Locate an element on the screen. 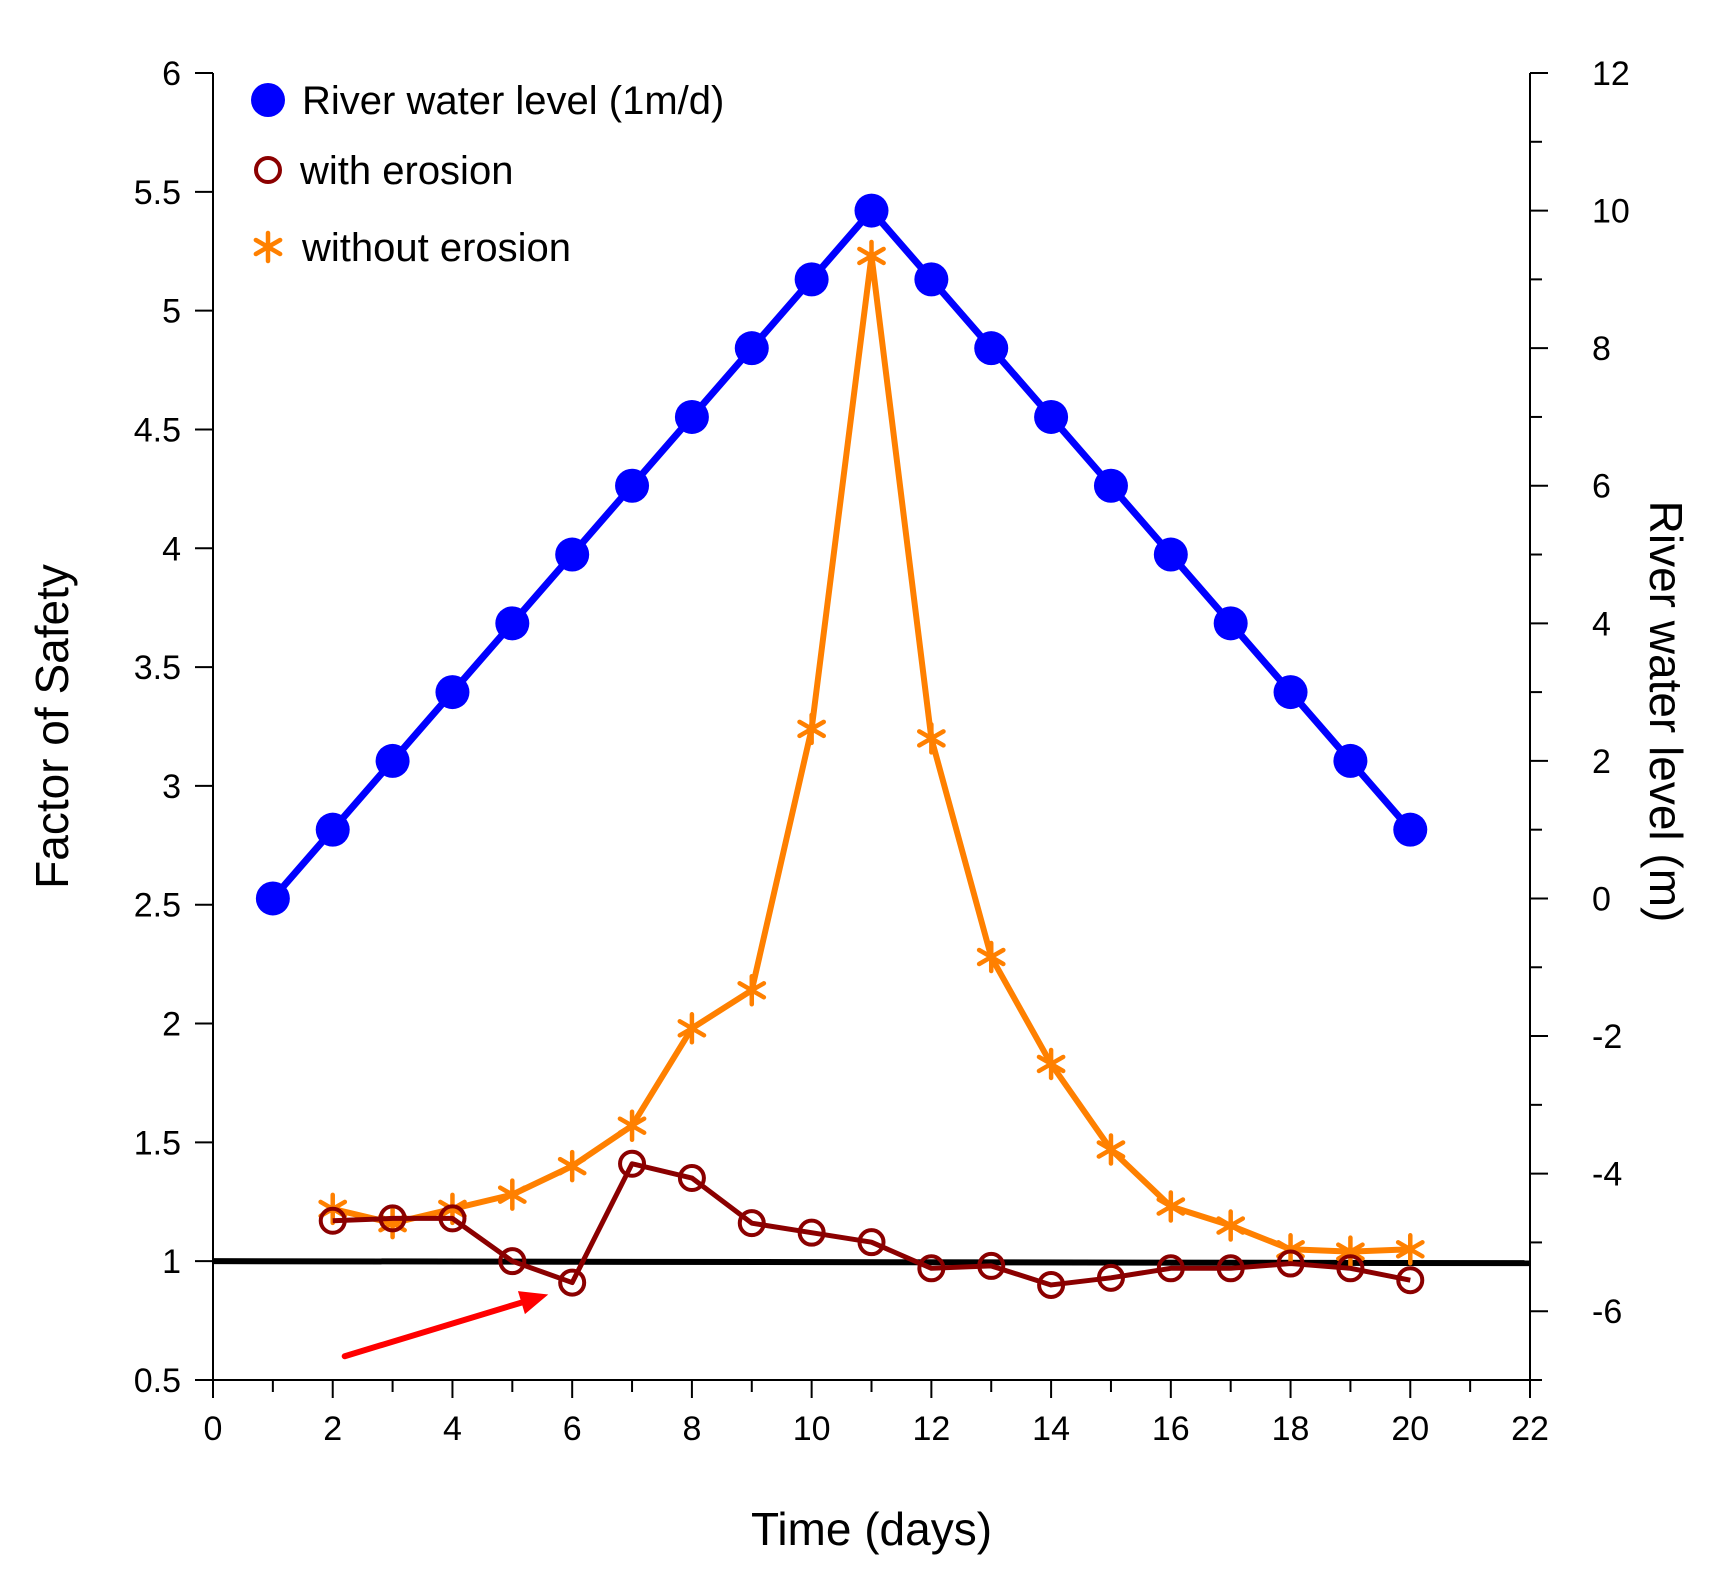 The height and width of the screenshot is (1584, 1731). reference-line-group is located at coordinates (871, 1262).